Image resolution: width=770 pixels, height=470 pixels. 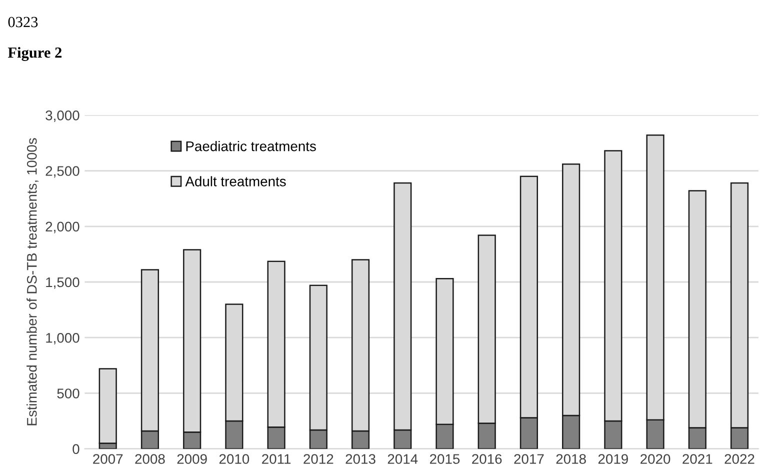 What do you see at coordinates (150, 459) in the screenshot?
I see `x-tick-label: 2008` at bounding box center [150, 459].